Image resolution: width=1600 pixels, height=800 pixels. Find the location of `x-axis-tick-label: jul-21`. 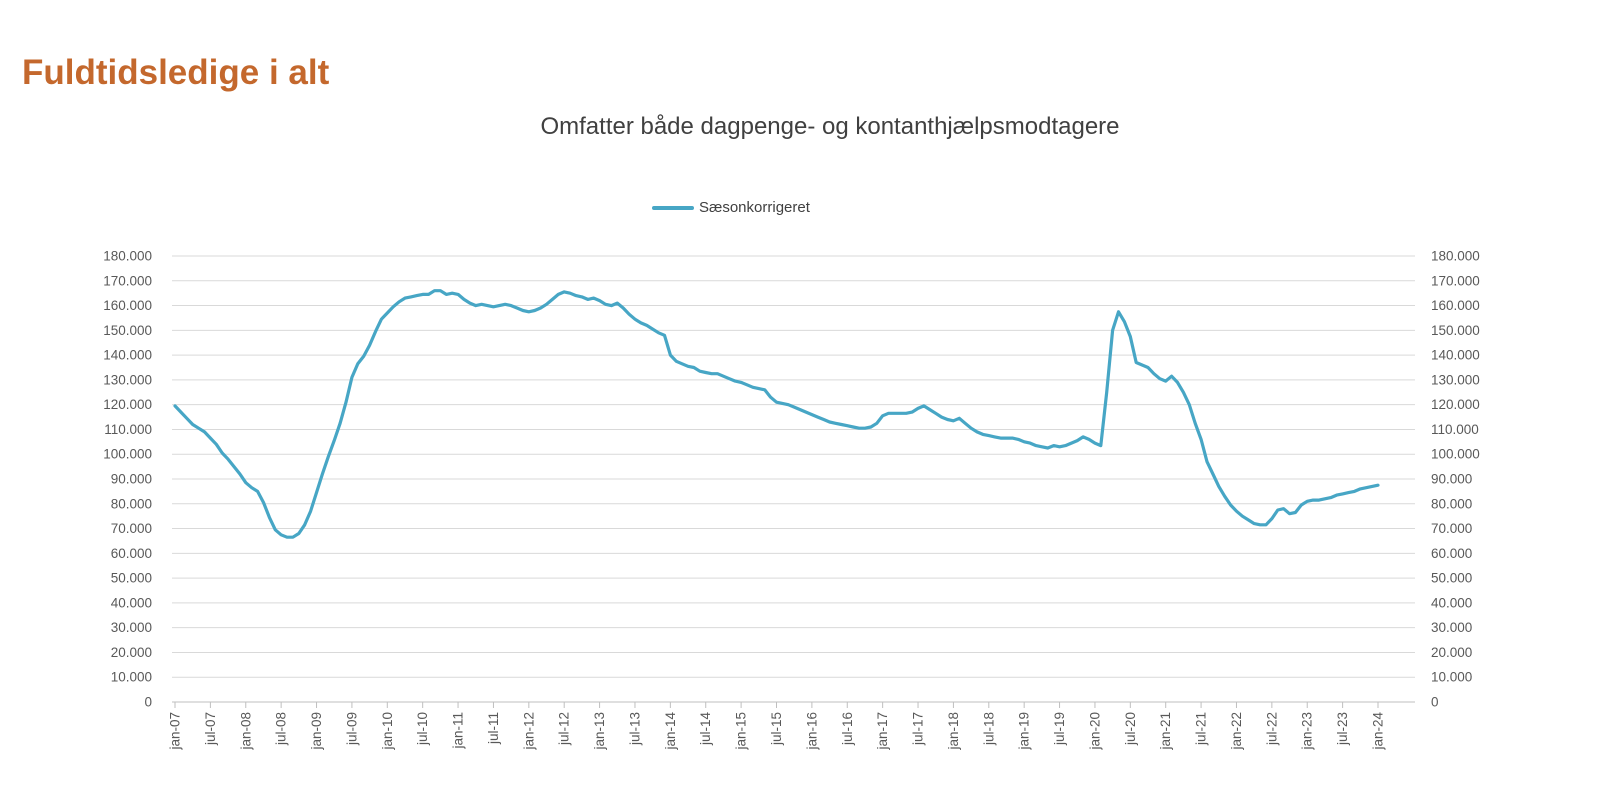

x-axis-tick-label: jul-21 is located at coordinates (1201, 729).